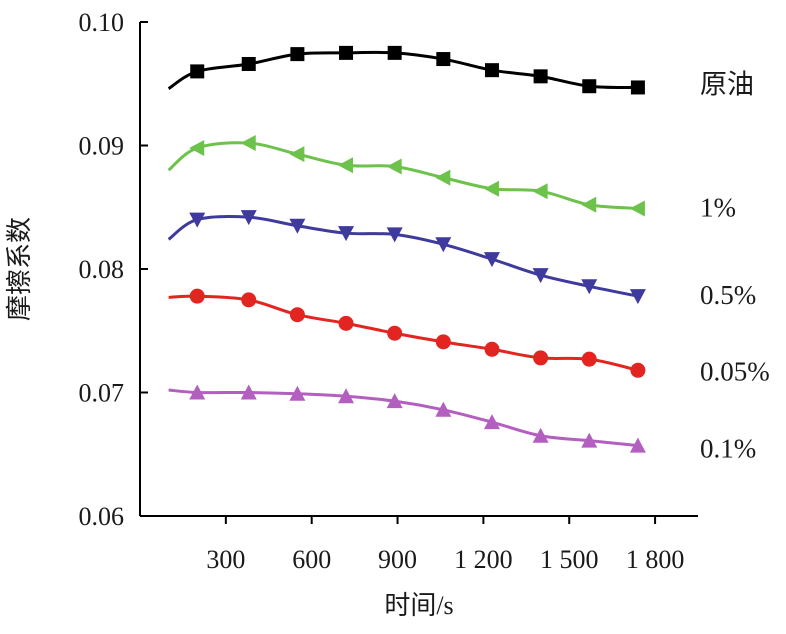  Describe the element at coordinates (225, 559) in the screenshot. I see `x-tick-label: 300` at that location.